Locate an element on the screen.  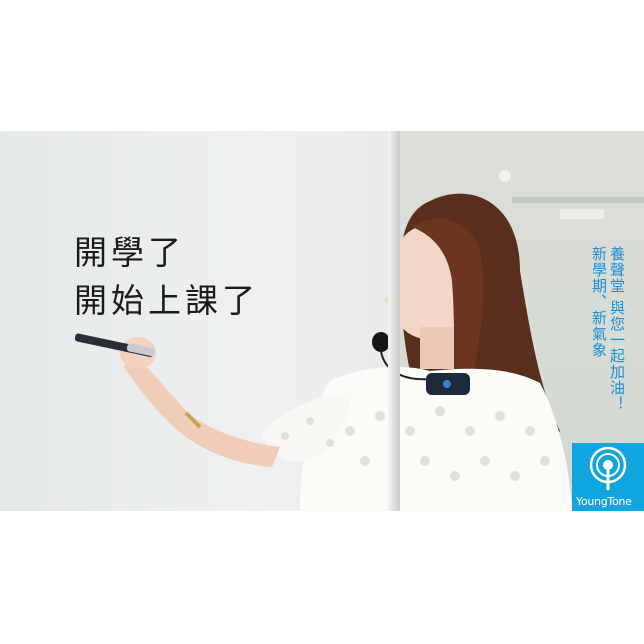
bracelet is located at coordinates (193, 420).